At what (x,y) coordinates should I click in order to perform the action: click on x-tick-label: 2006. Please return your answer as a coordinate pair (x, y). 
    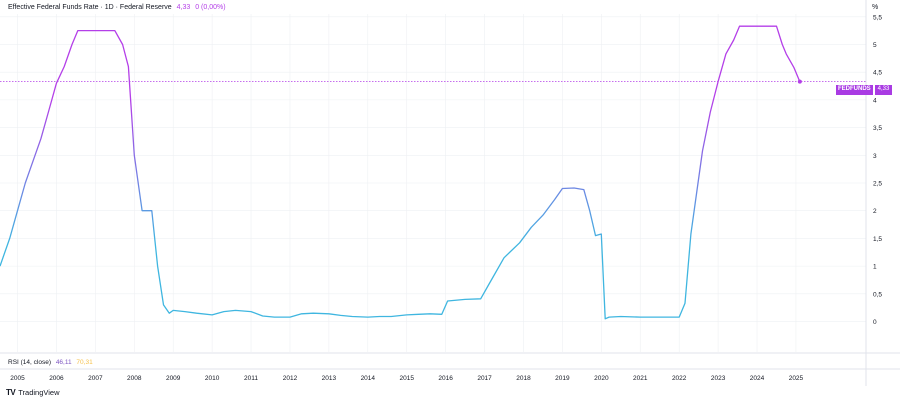
    Looking at the image, I should click on (56, 378).